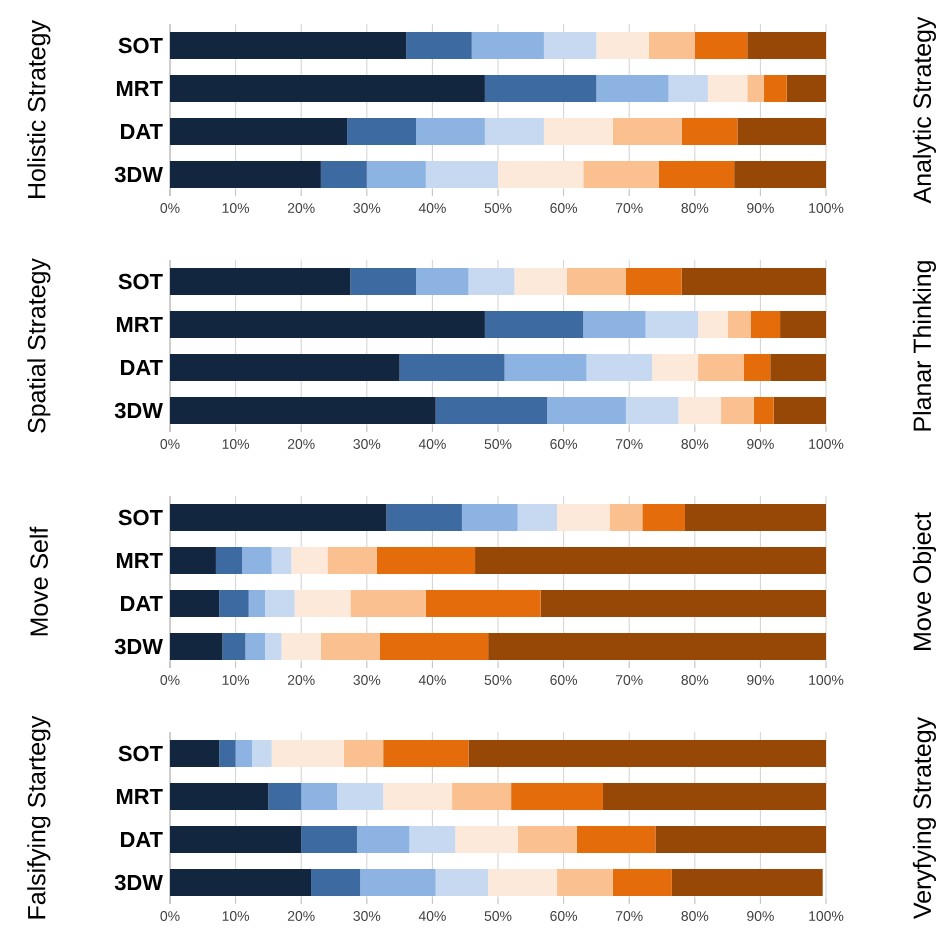 Image resolution: width=948 pixels, height=948 pixels. I want to click on y-axis-title: Falsifying Startegy, so click(39, 817).